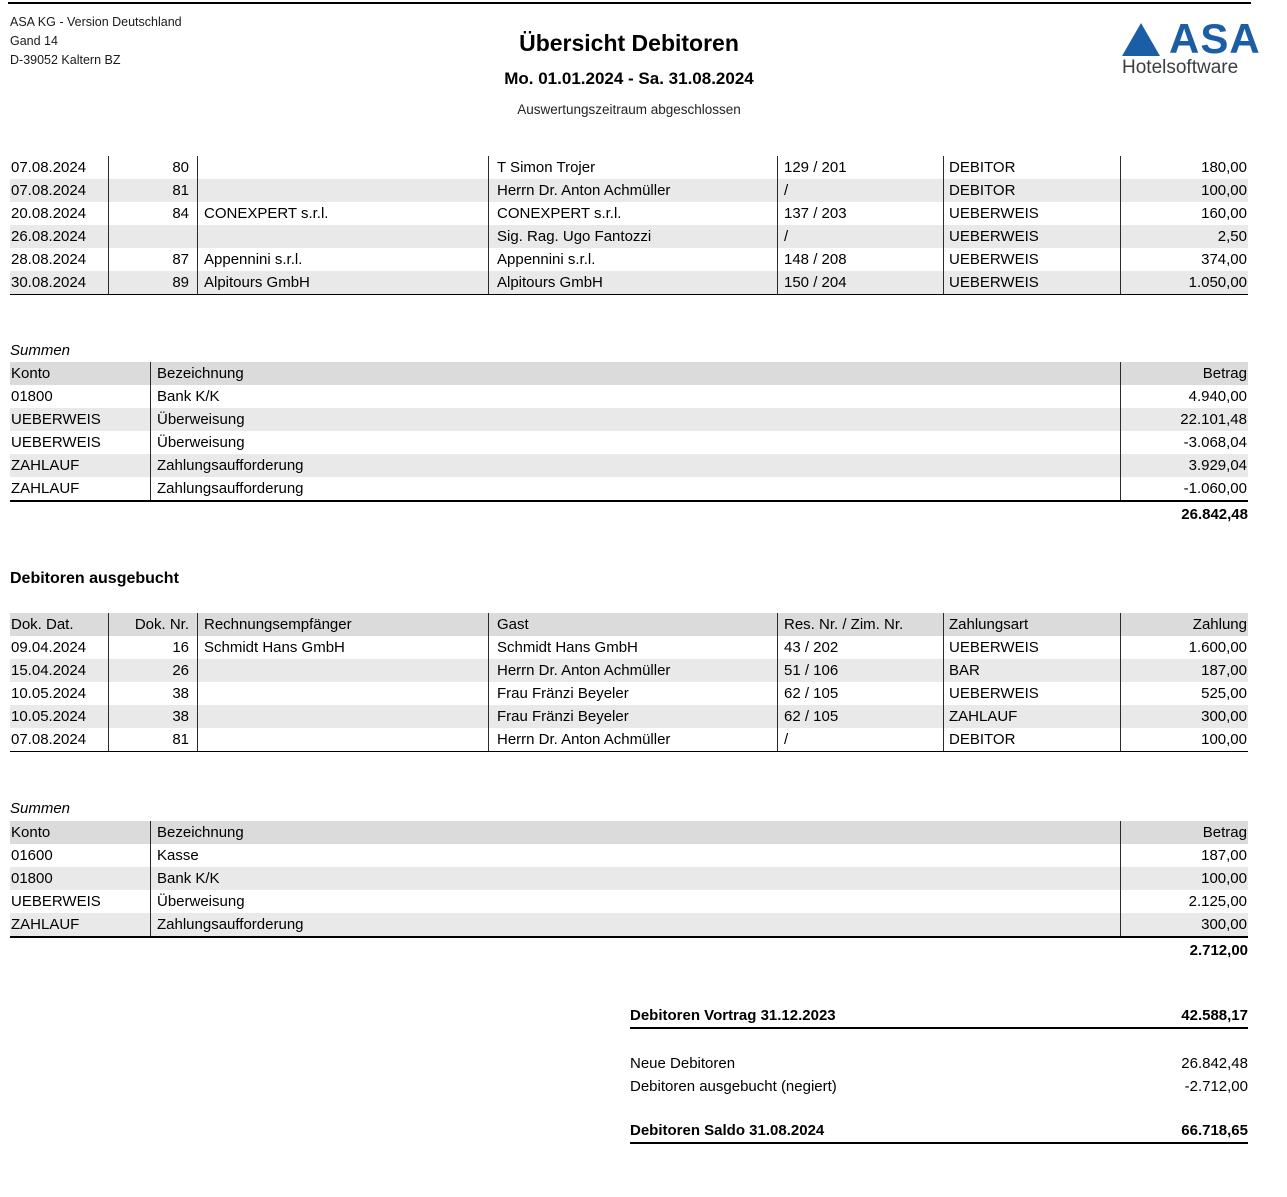  Describe the element at coordinates (1184, 901) in the screenshot. I see `table-cell: 2.125,00` at that location.